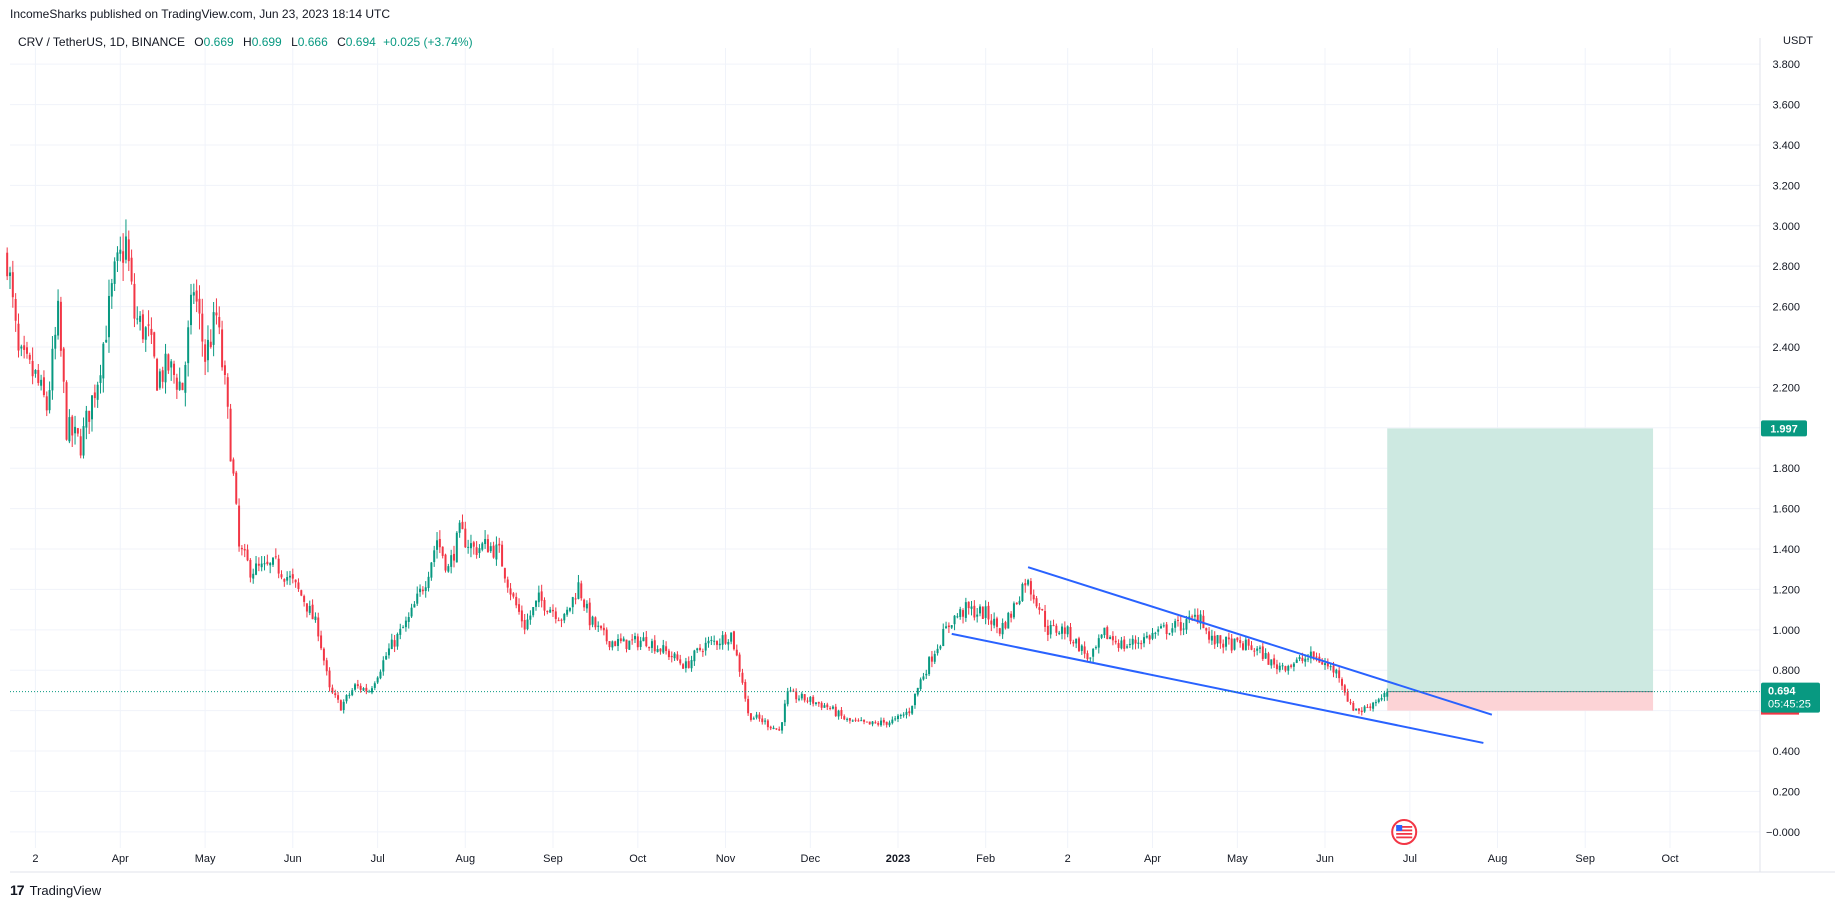 The height and width of the screenshot is (907, 1835). Describe the element at coordinates (101, 42) in the screenshot. I see `symbol-name: CRV / TetherUS, 1D, BINANCE` at that location.